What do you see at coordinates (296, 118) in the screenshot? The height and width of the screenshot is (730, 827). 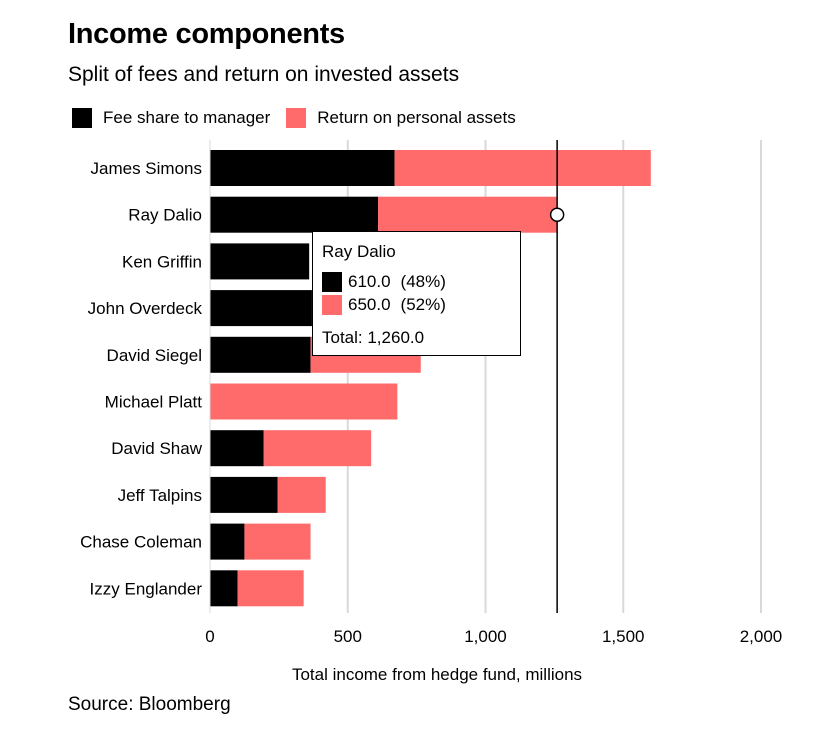 I see `legend-swatch-return` at bounding box center [296, 118].